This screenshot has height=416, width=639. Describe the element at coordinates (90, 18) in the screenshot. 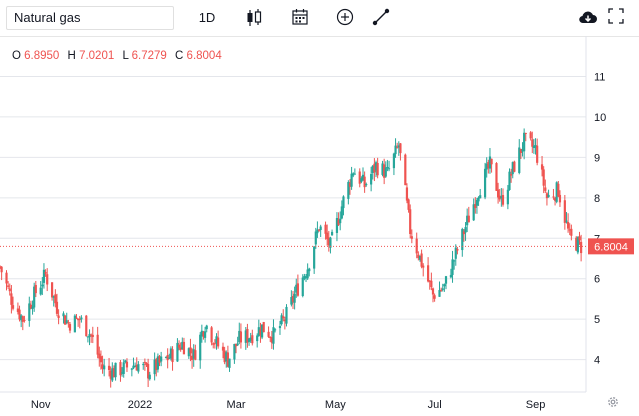

I see `symbol-search-input: Natural gas` at that location.